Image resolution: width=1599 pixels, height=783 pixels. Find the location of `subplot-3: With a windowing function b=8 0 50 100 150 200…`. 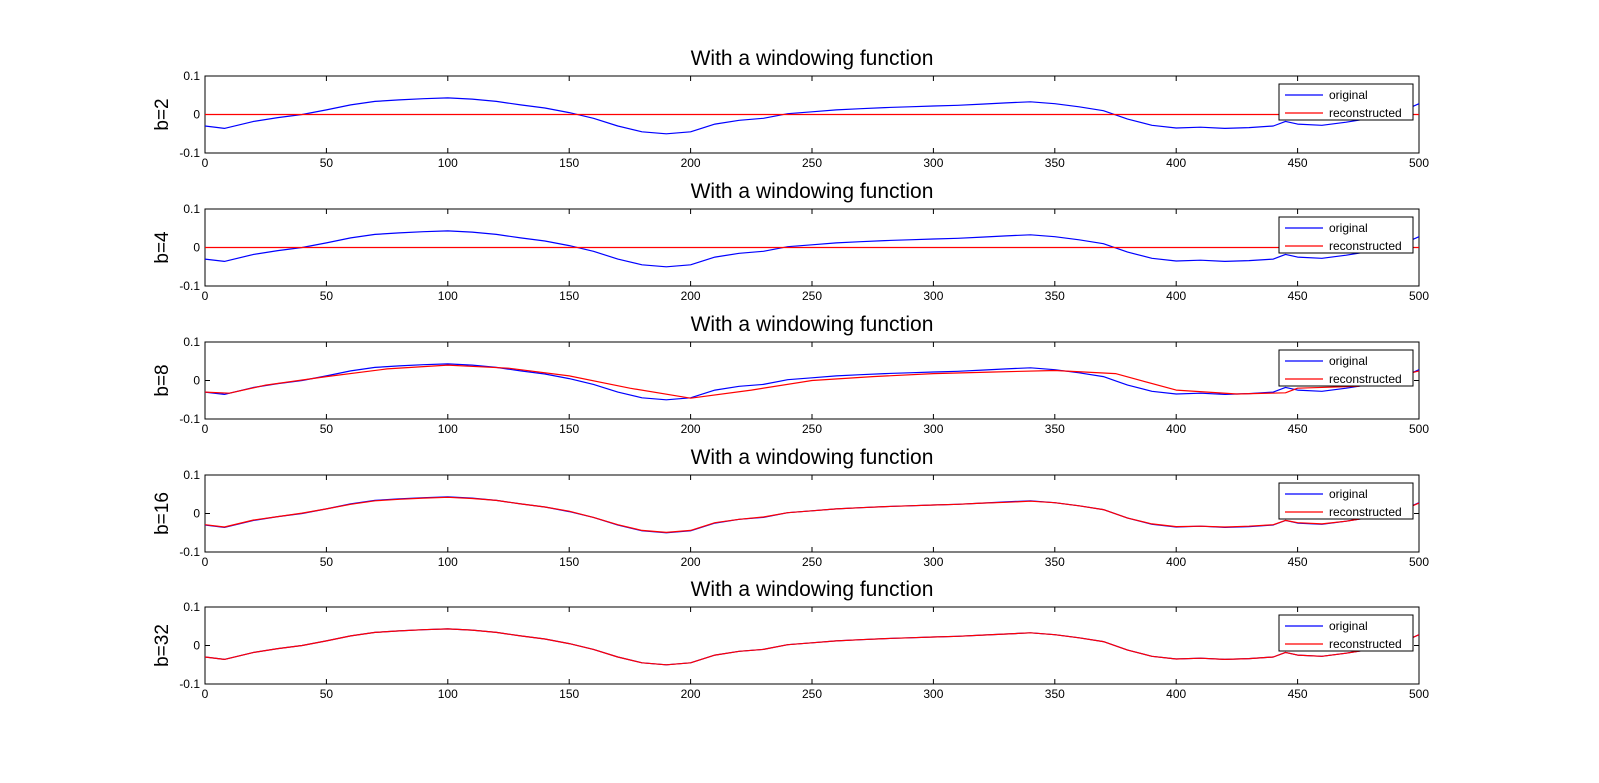

subplot-3: With a windowing function b=8 0 50 100 150 200… is located at coordinates (790, 374).